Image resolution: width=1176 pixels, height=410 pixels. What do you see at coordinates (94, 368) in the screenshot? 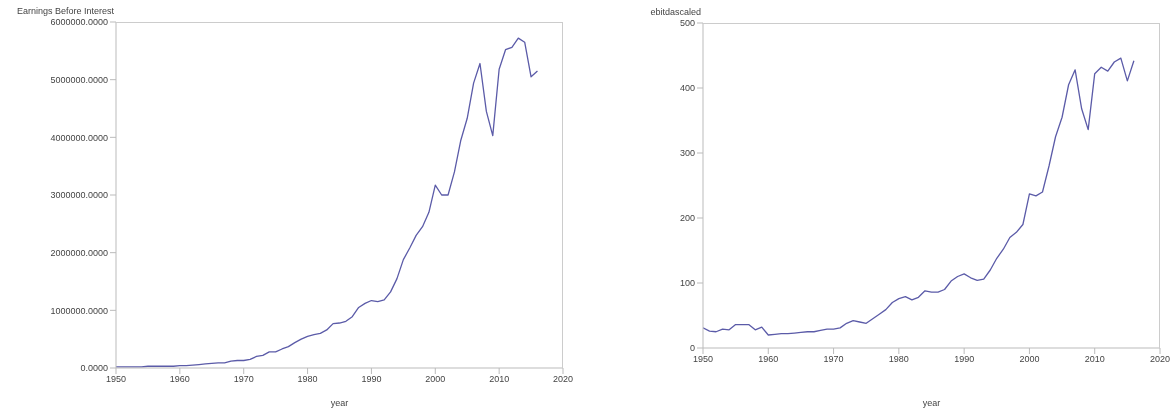
I see `y-tick-label: 0.0000` at bounding box center [94, 368].